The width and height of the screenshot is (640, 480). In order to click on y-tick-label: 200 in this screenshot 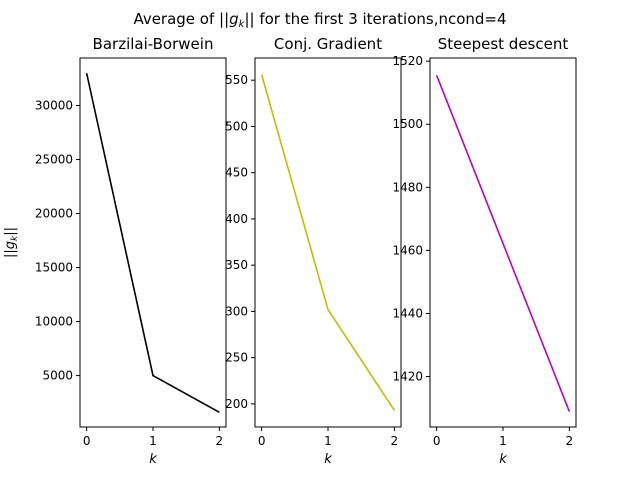, I will do `click(236, 404)`.